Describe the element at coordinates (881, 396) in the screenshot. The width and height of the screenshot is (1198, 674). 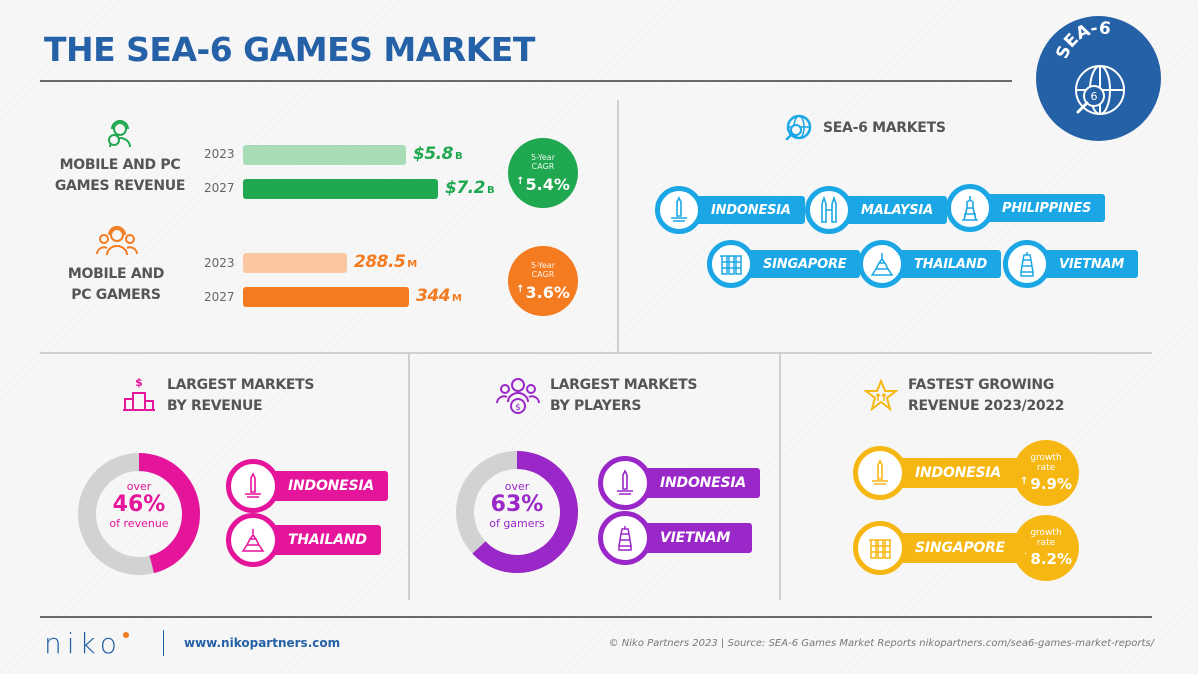
I see `star-arrows-icon` at that location.